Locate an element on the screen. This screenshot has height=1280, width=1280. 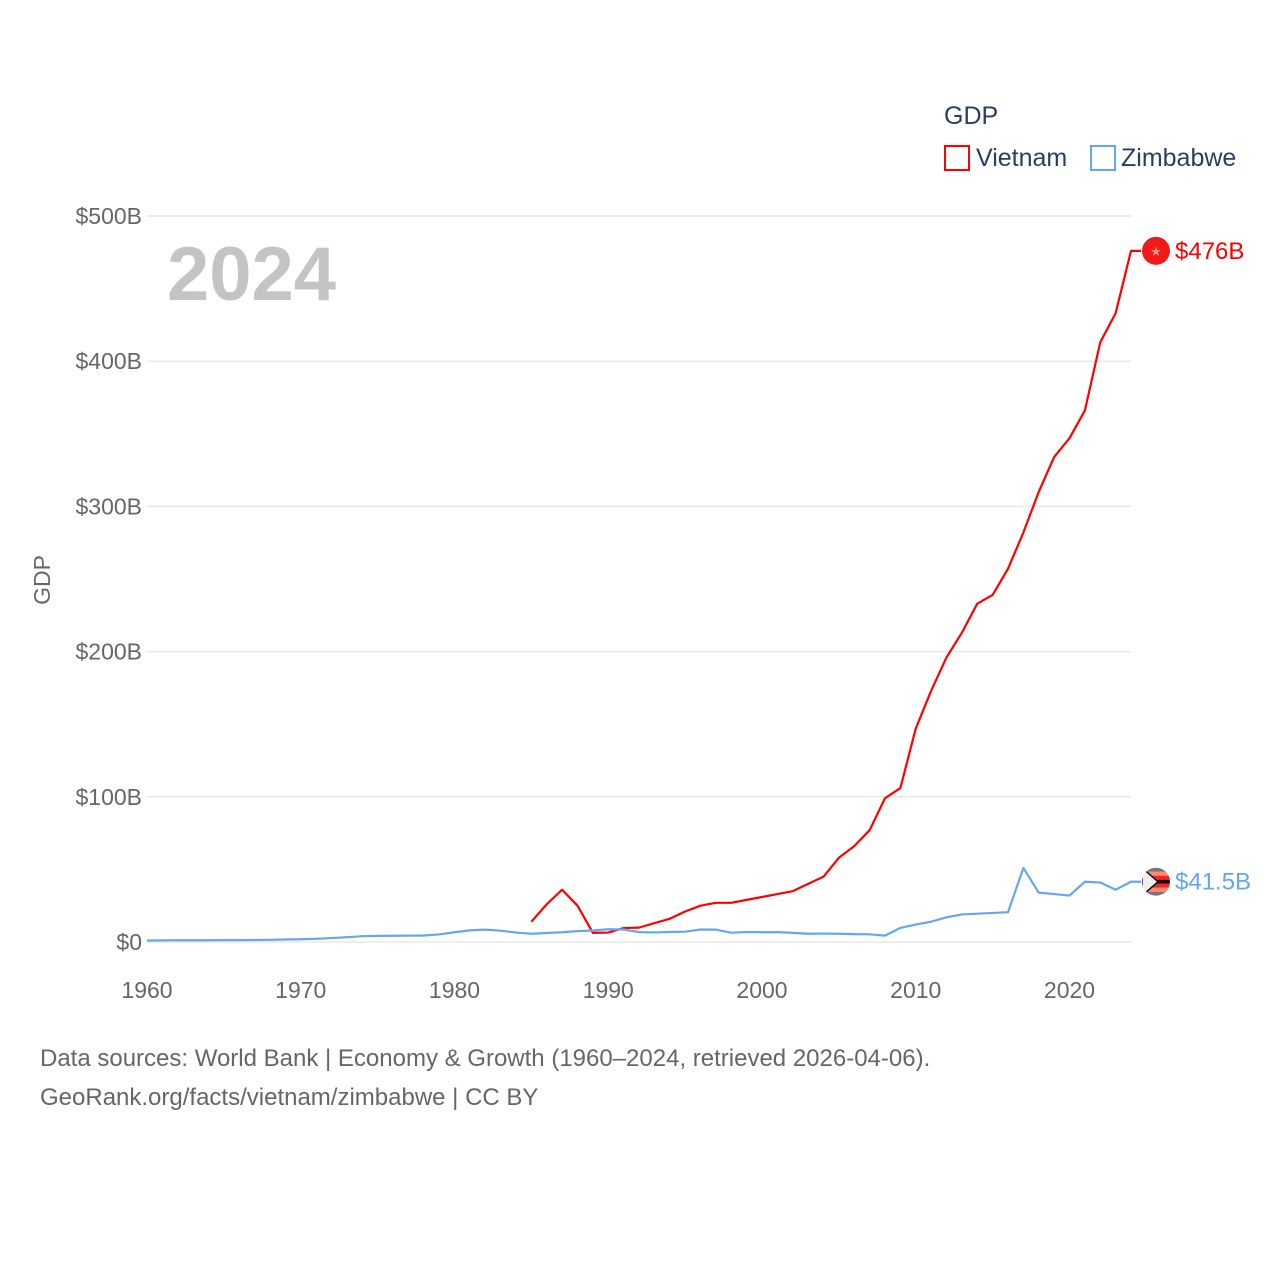
year-watermark: 2024 is located at coordinates (251, 274).